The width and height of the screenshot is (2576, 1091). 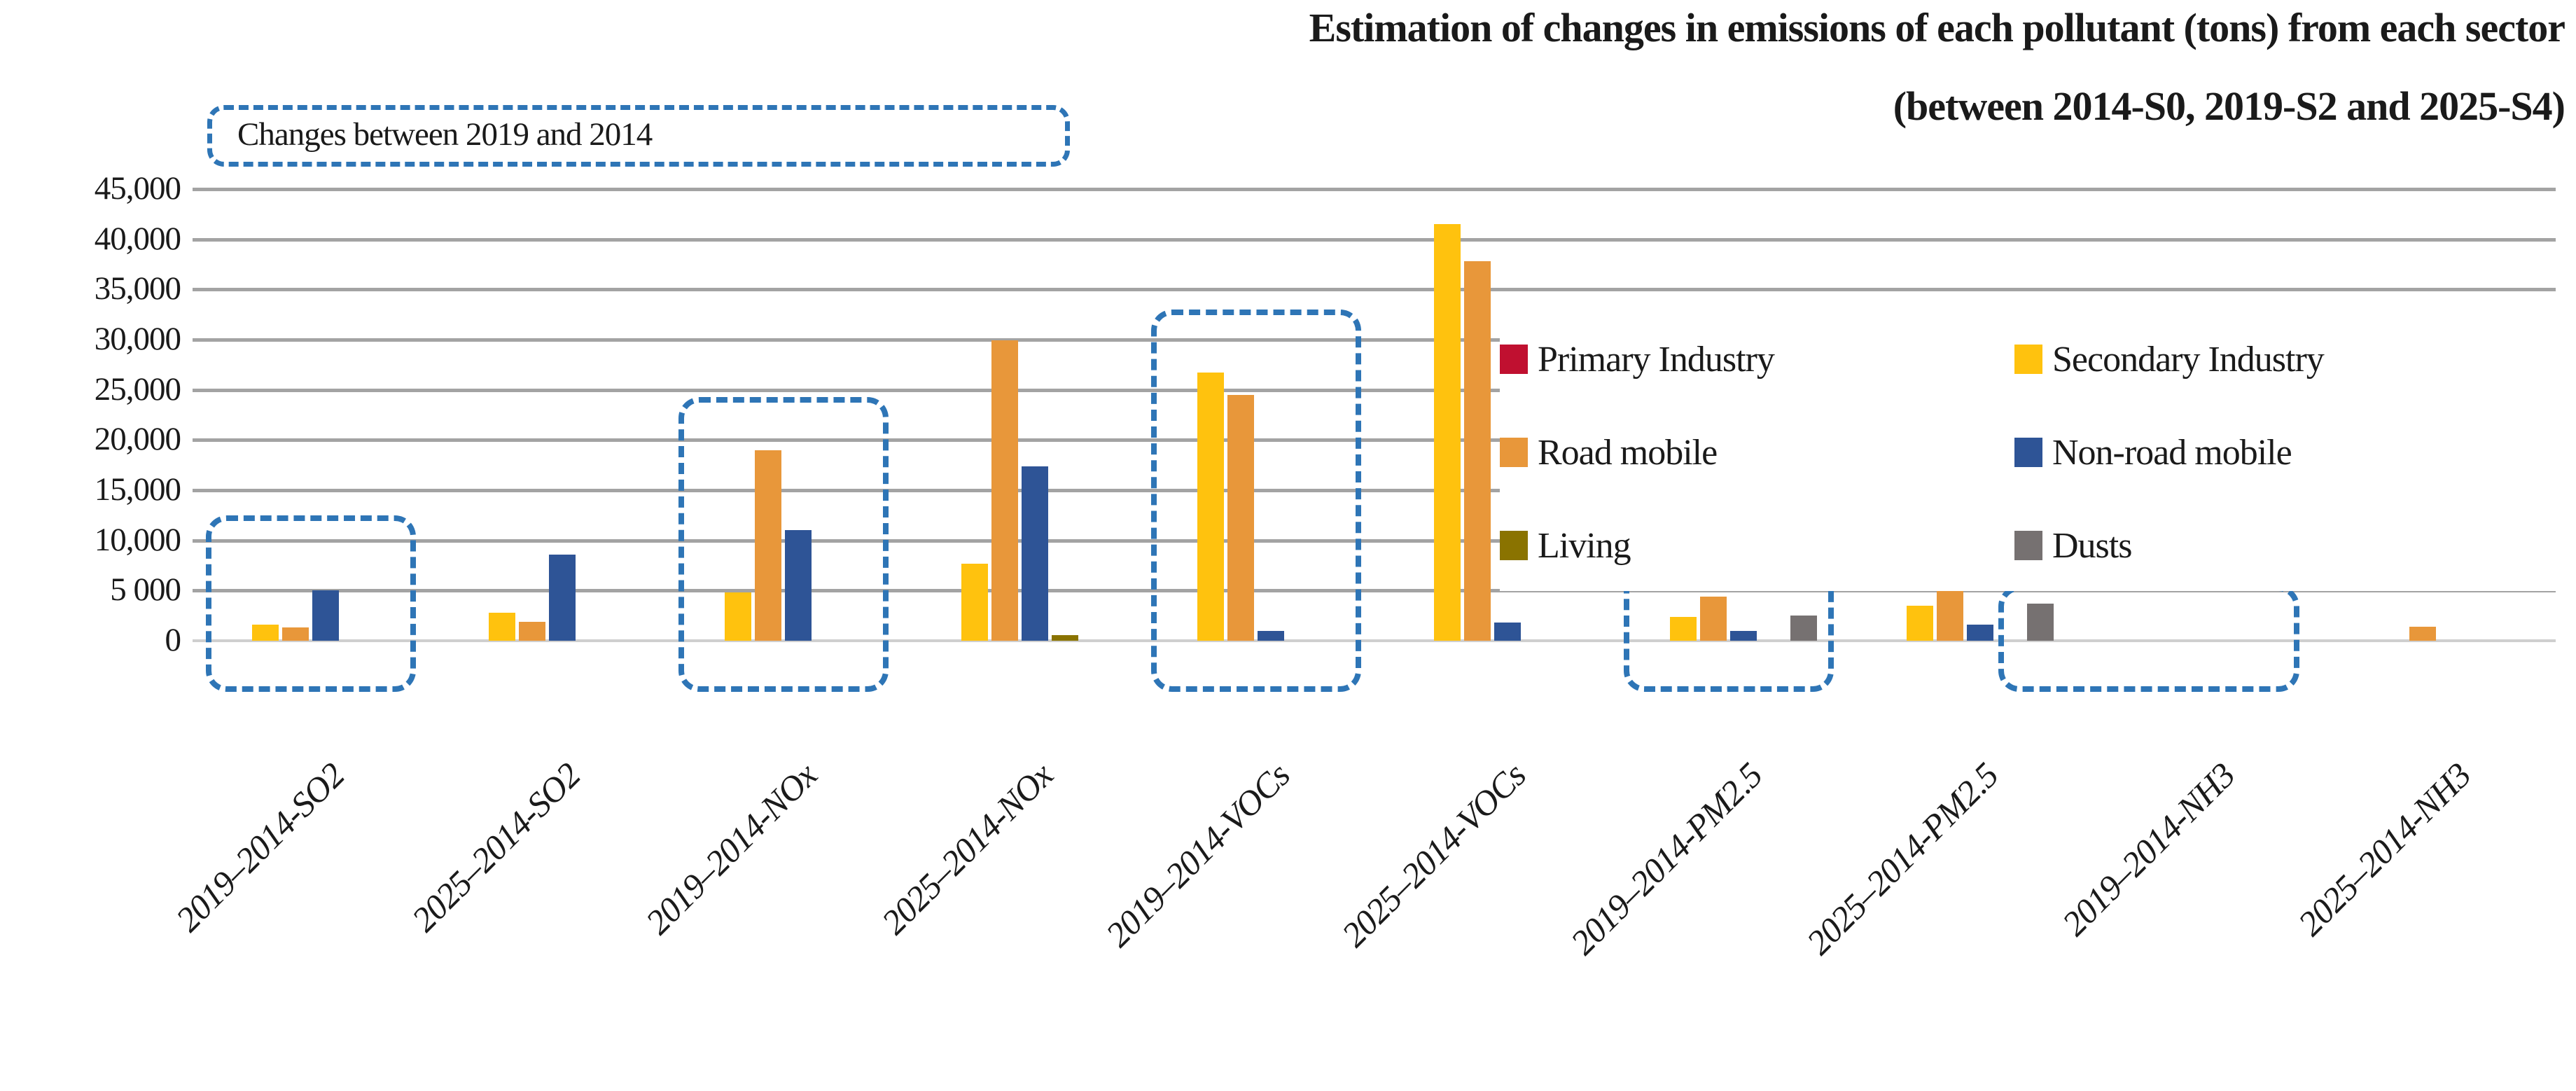 I want to click on bar-non-road-mobile-cat0, so click(x=326, y=615).